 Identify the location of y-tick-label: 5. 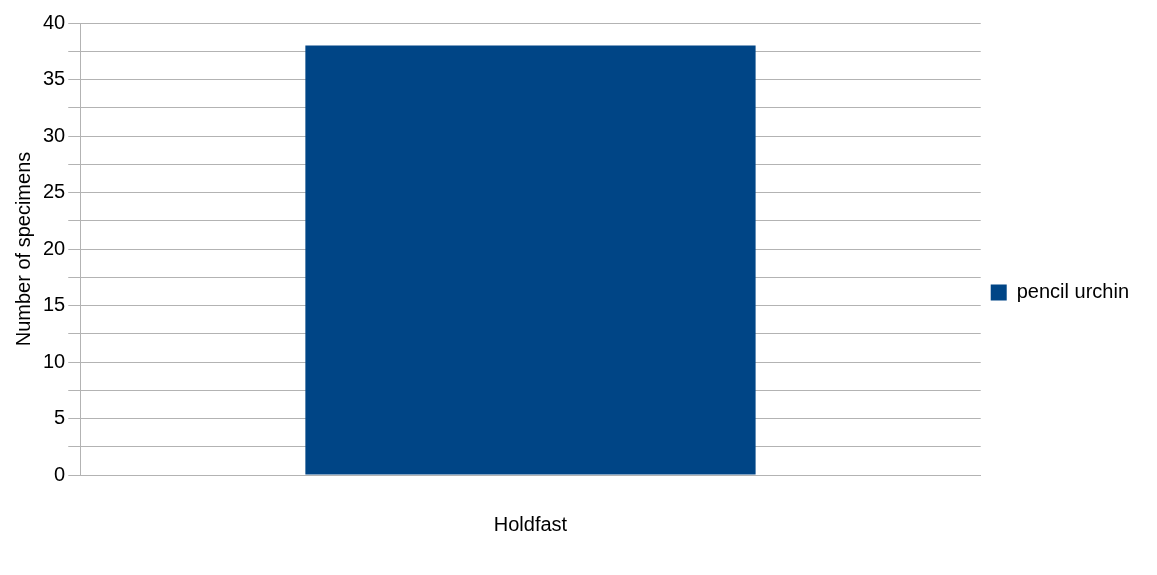
(60, 417).